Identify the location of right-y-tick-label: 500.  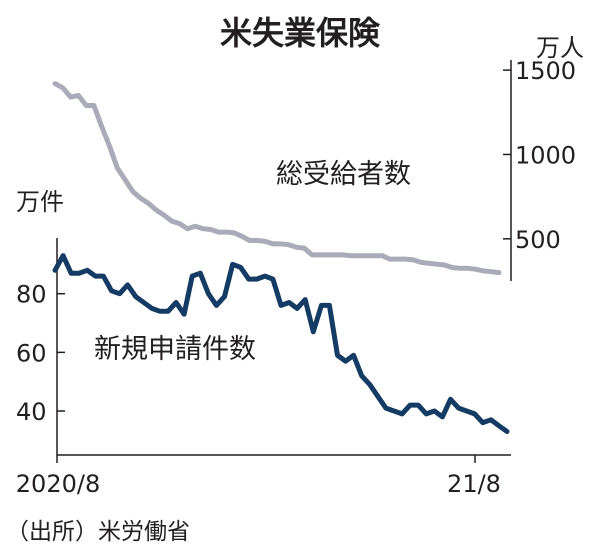
(538, 240).